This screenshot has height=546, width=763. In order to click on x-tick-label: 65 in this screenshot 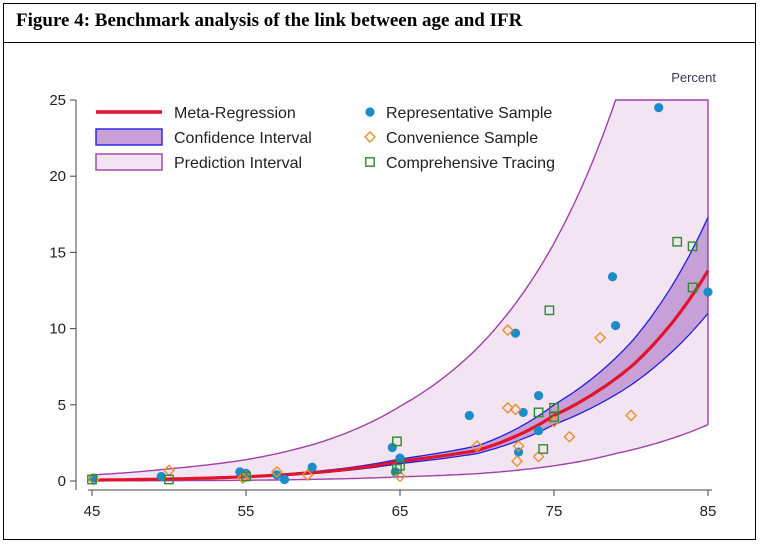, I will do `click(400, 511)`.